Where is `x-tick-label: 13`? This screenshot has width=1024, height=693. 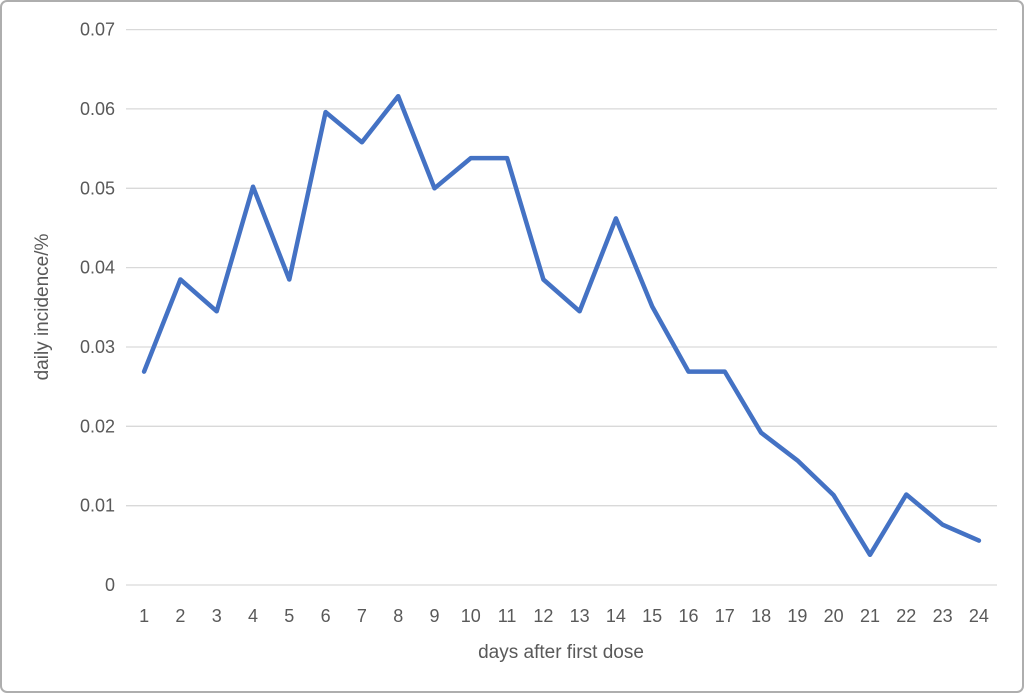
x-tick-label: 13 is located at coordinates (580, 616).